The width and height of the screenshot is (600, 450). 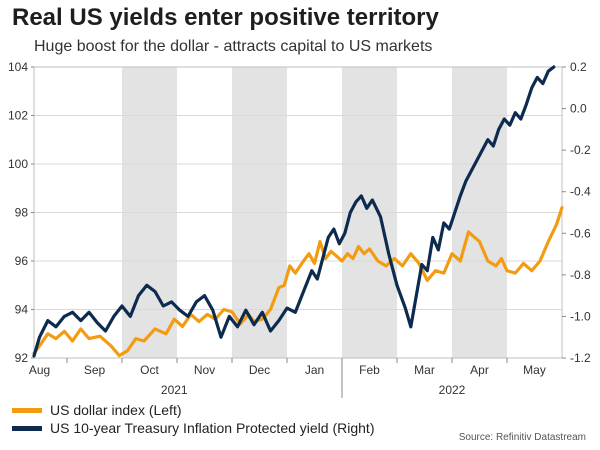 I want to click on x-tick-label: Oct, so click(x=149, y=370).